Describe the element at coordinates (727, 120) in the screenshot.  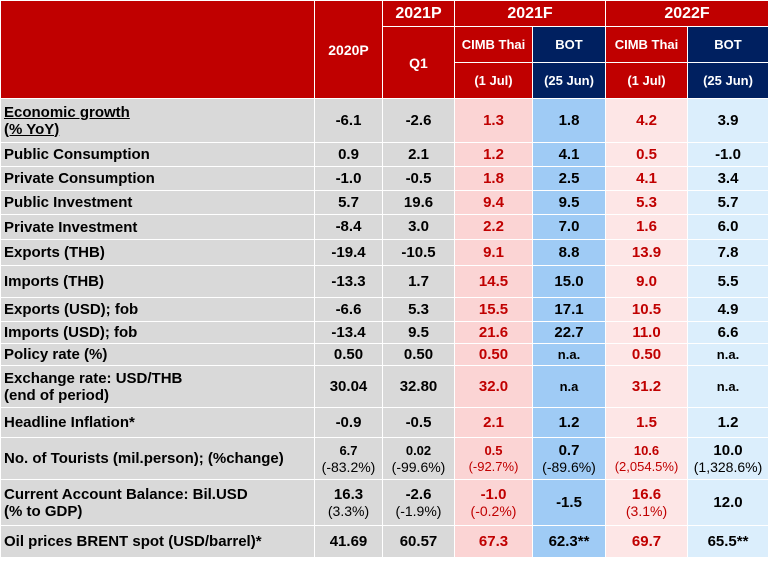
I see `cell-bot-2022: 3.9` at that location.